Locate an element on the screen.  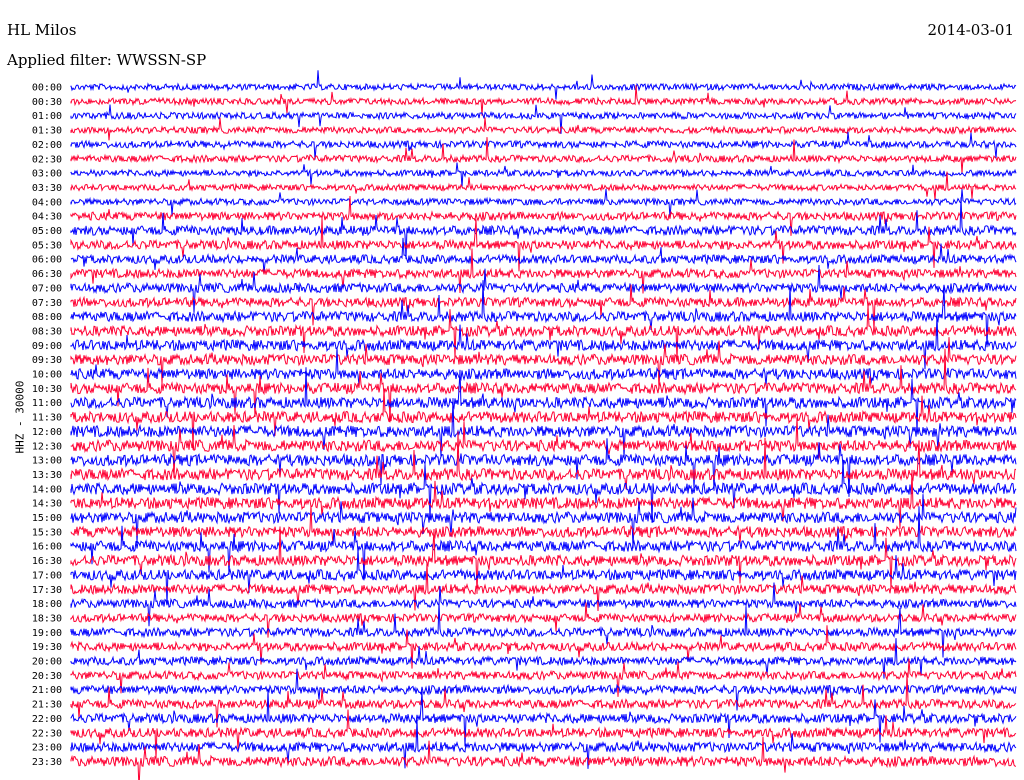
row-time-label: 20:30 is located at coordinates (47, 676).